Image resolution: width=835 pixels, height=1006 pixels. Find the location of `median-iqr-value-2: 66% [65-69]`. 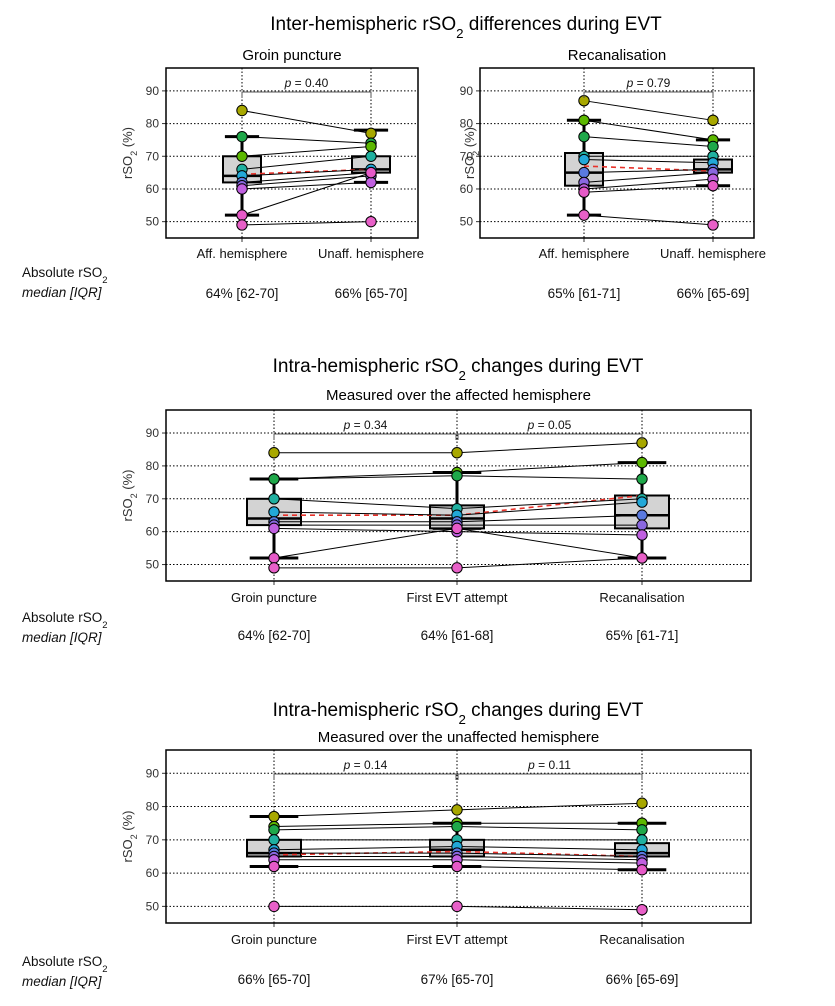

median-iqr-value-2: 66% [65-69] is located at coordinates (713, 293).